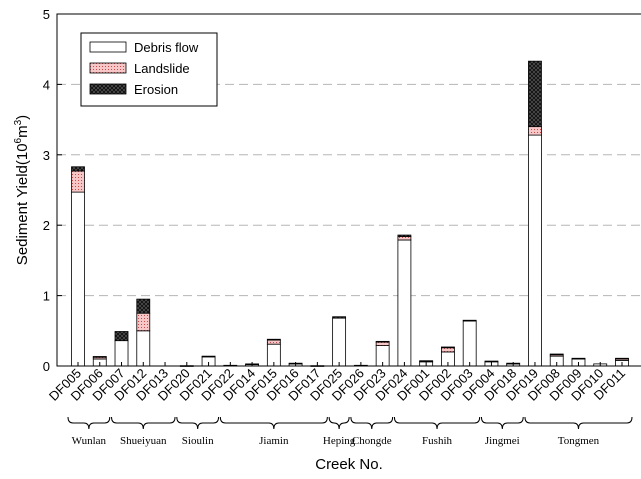  I want to click on y-axis-title-exp: 6, so click(18, 140).